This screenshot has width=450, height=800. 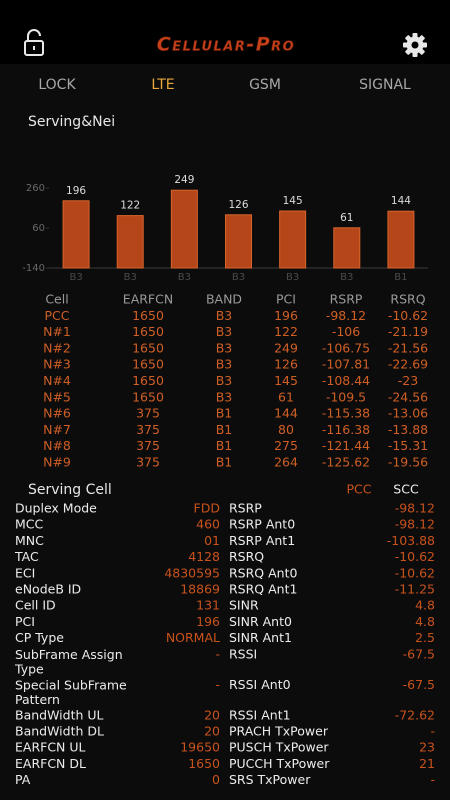 I want to click on field-value: 23, so click(x=427, y=747).